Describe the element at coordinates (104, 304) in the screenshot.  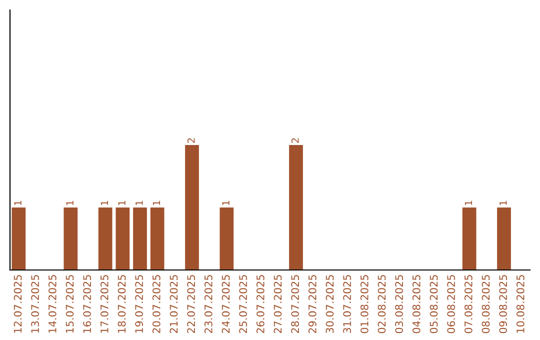
I see `x-tick-label: 17.07.2025` at that location.